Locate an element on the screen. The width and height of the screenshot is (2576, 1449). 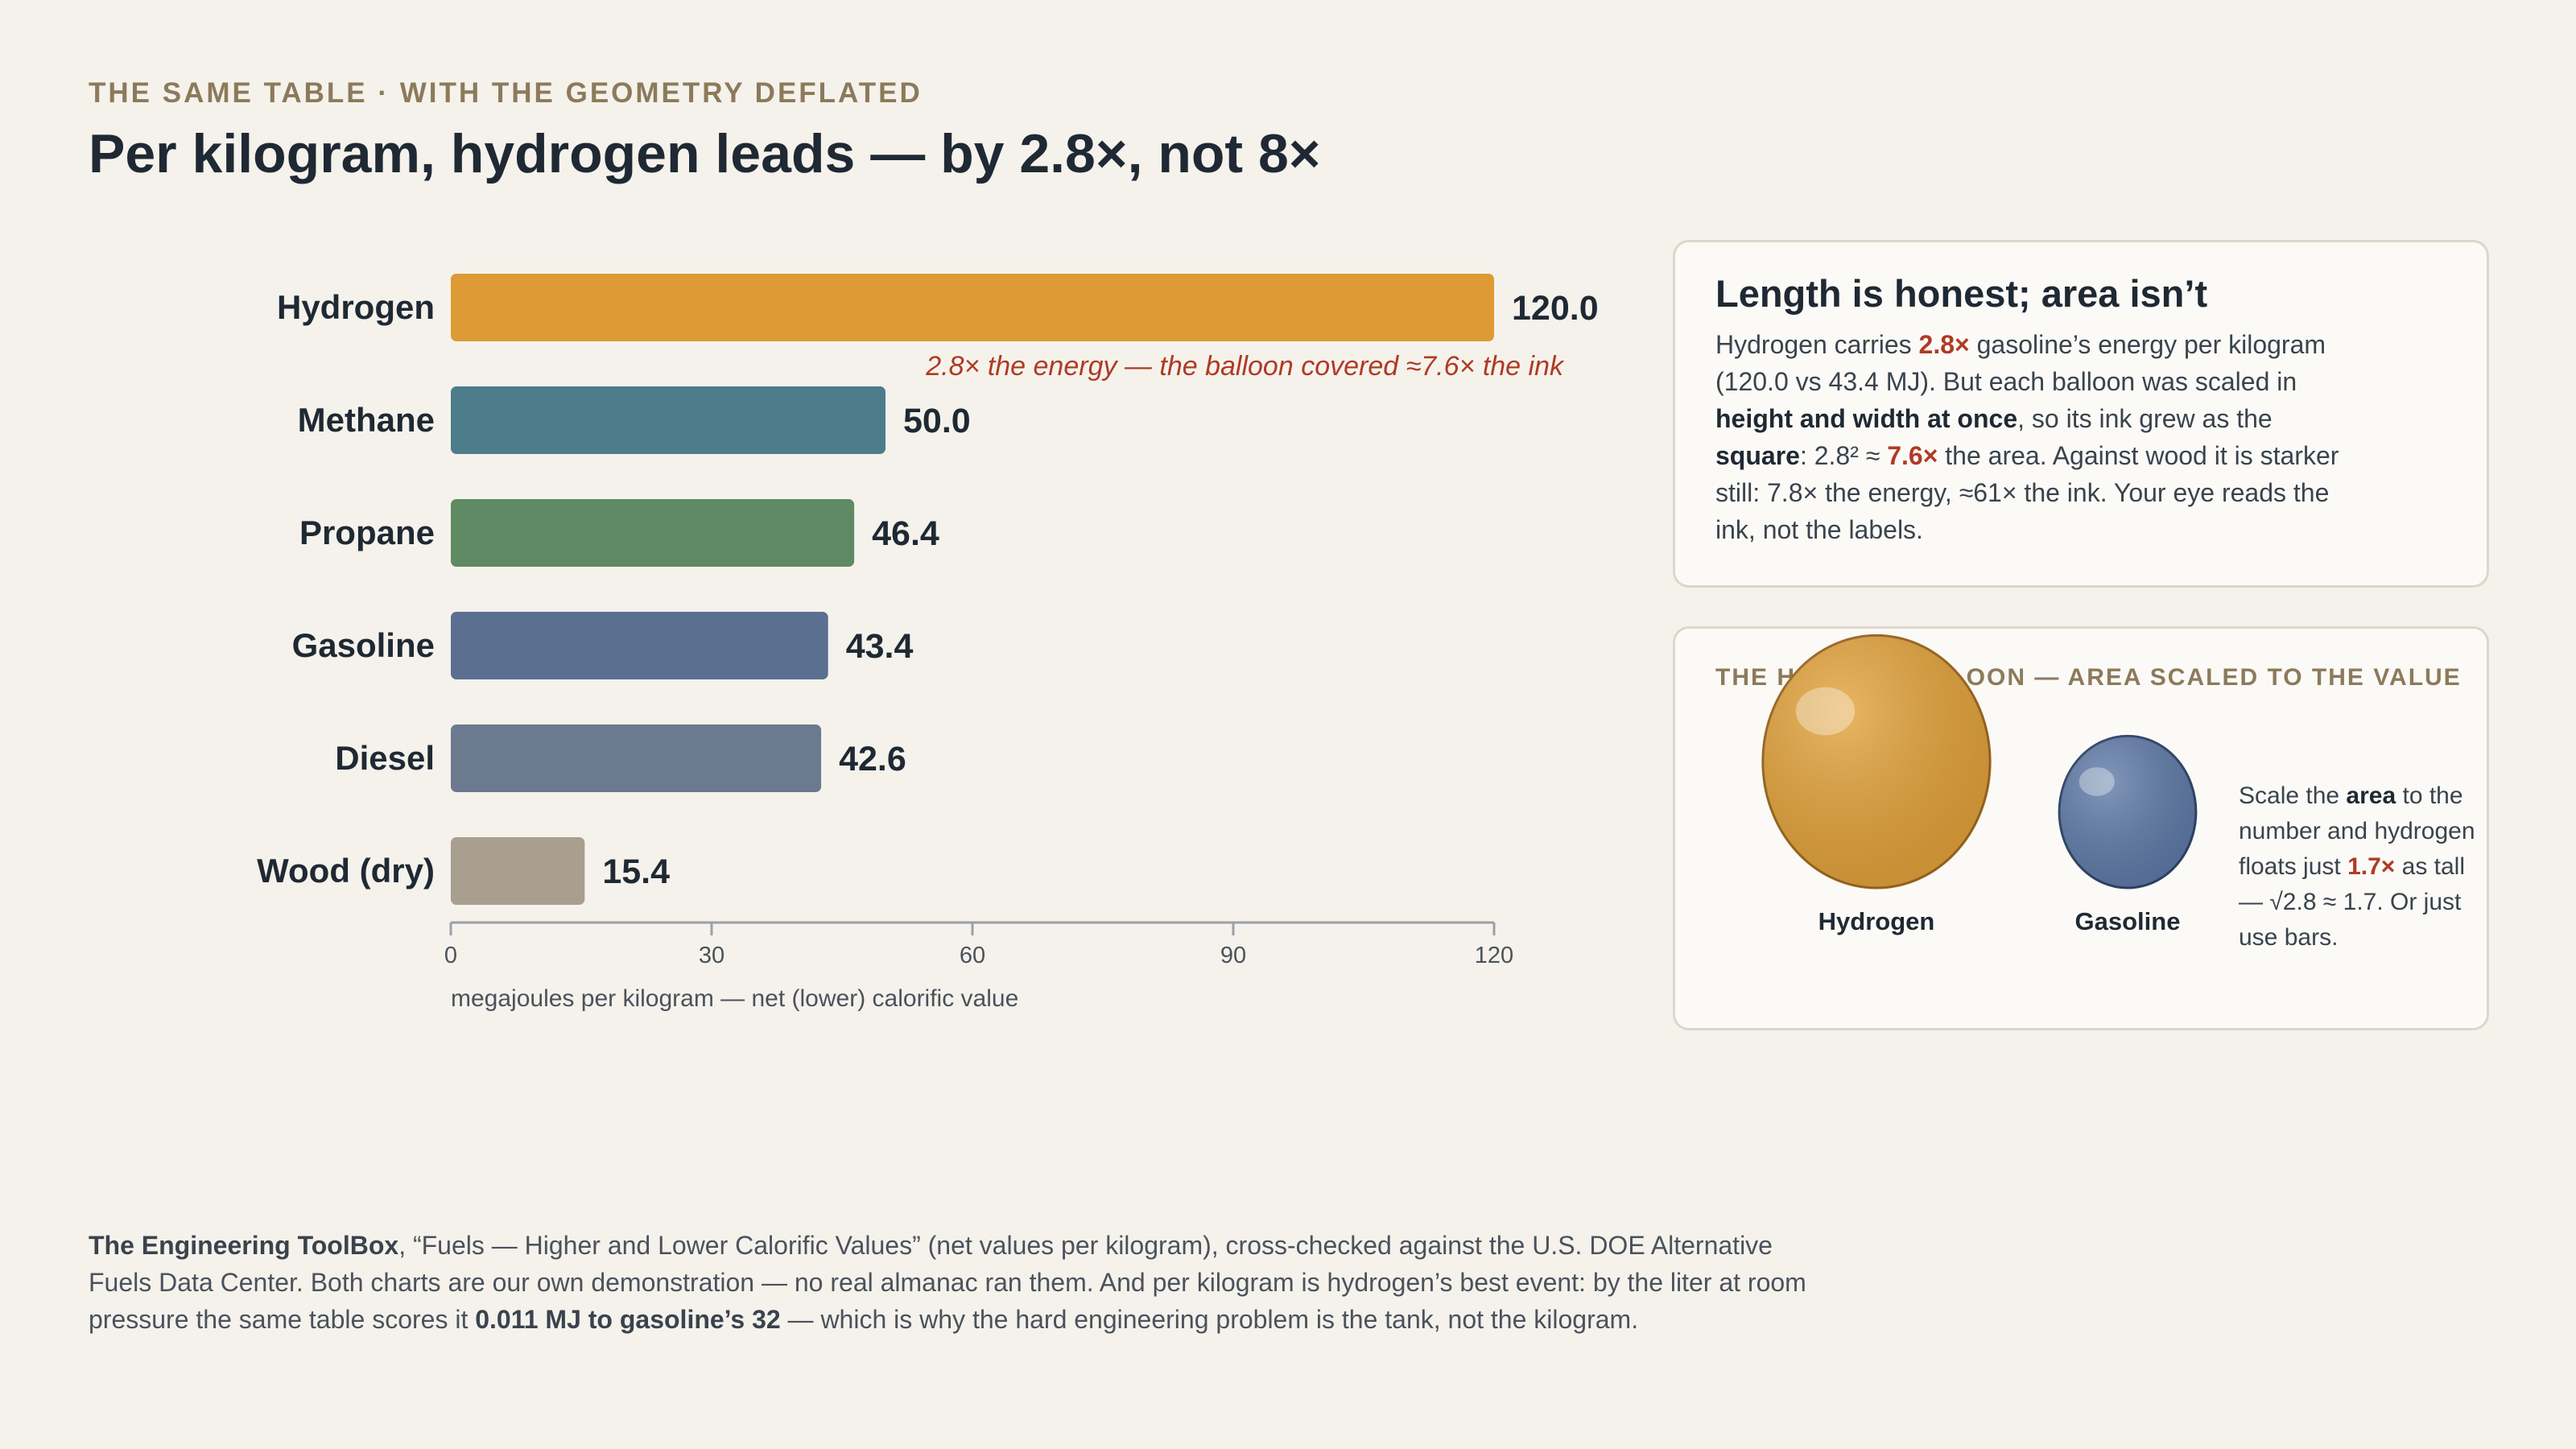
body-text: : 2.8² ≈ is located at coordinates (1844, 455).